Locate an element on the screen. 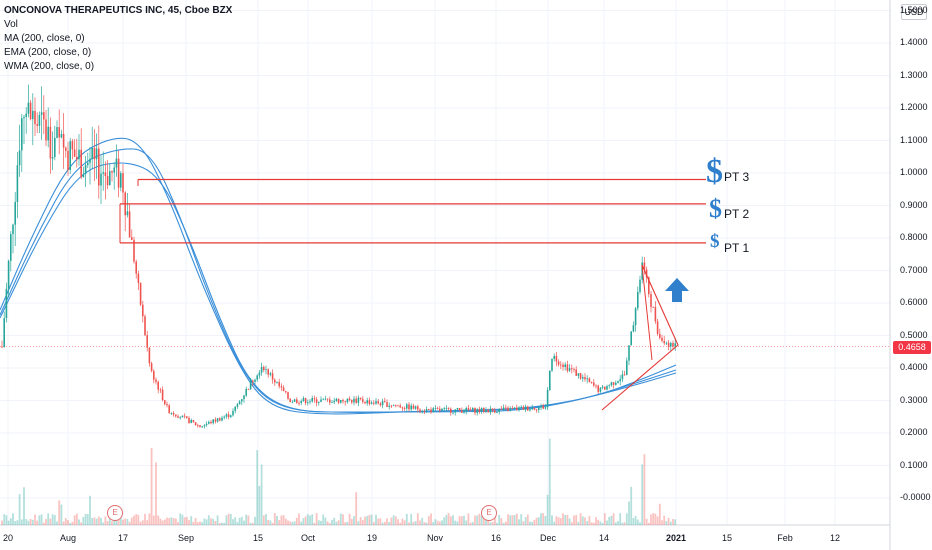 Image resolution: width=932 pixels, height=550 pixels. y-tick-label: 1.4000 is located at coordinates (914, 42).